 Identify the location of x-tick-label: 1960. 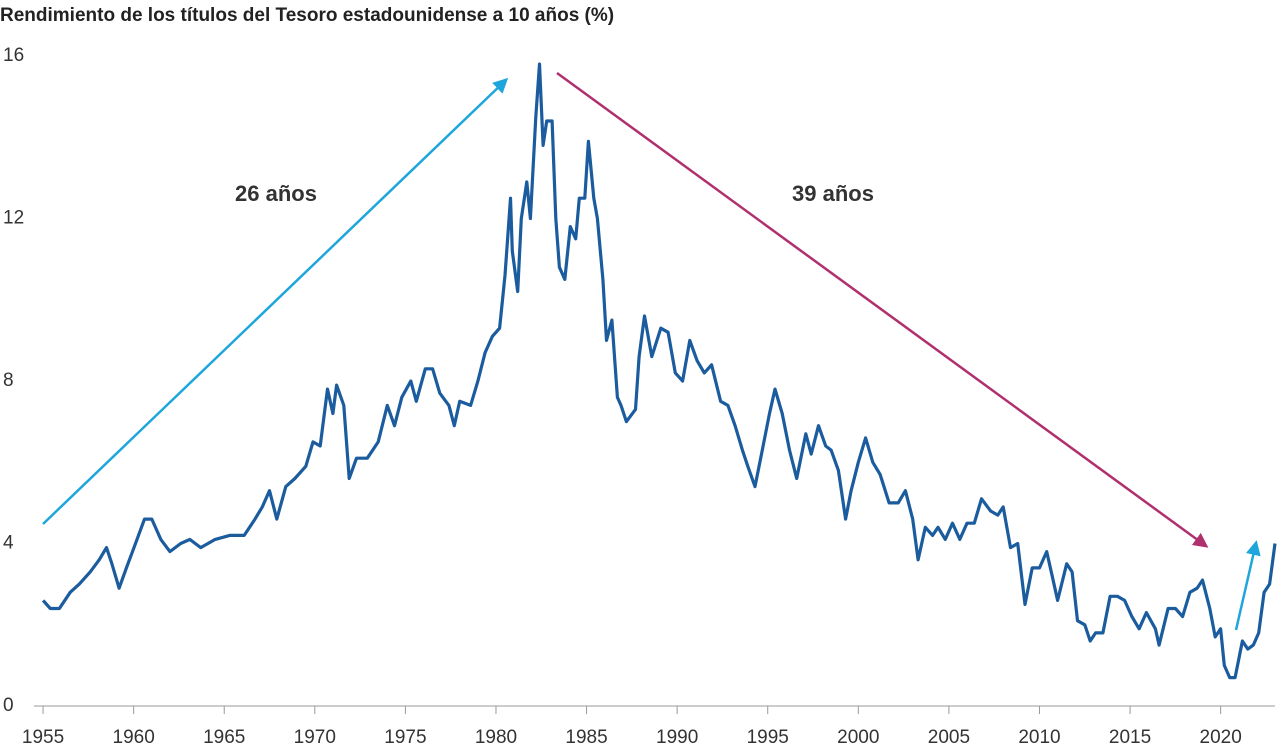
(134, 737).